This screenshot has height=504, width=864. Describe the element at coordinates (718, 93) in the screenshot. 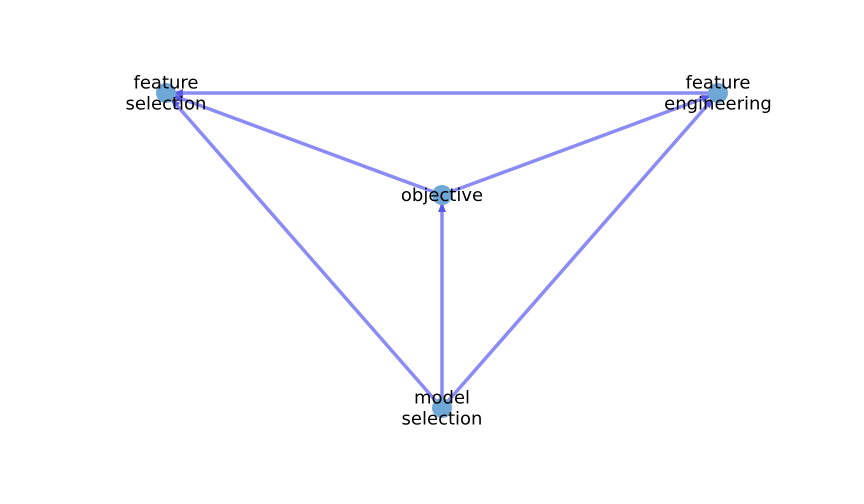

I see `node-feature-engineering` at that location.